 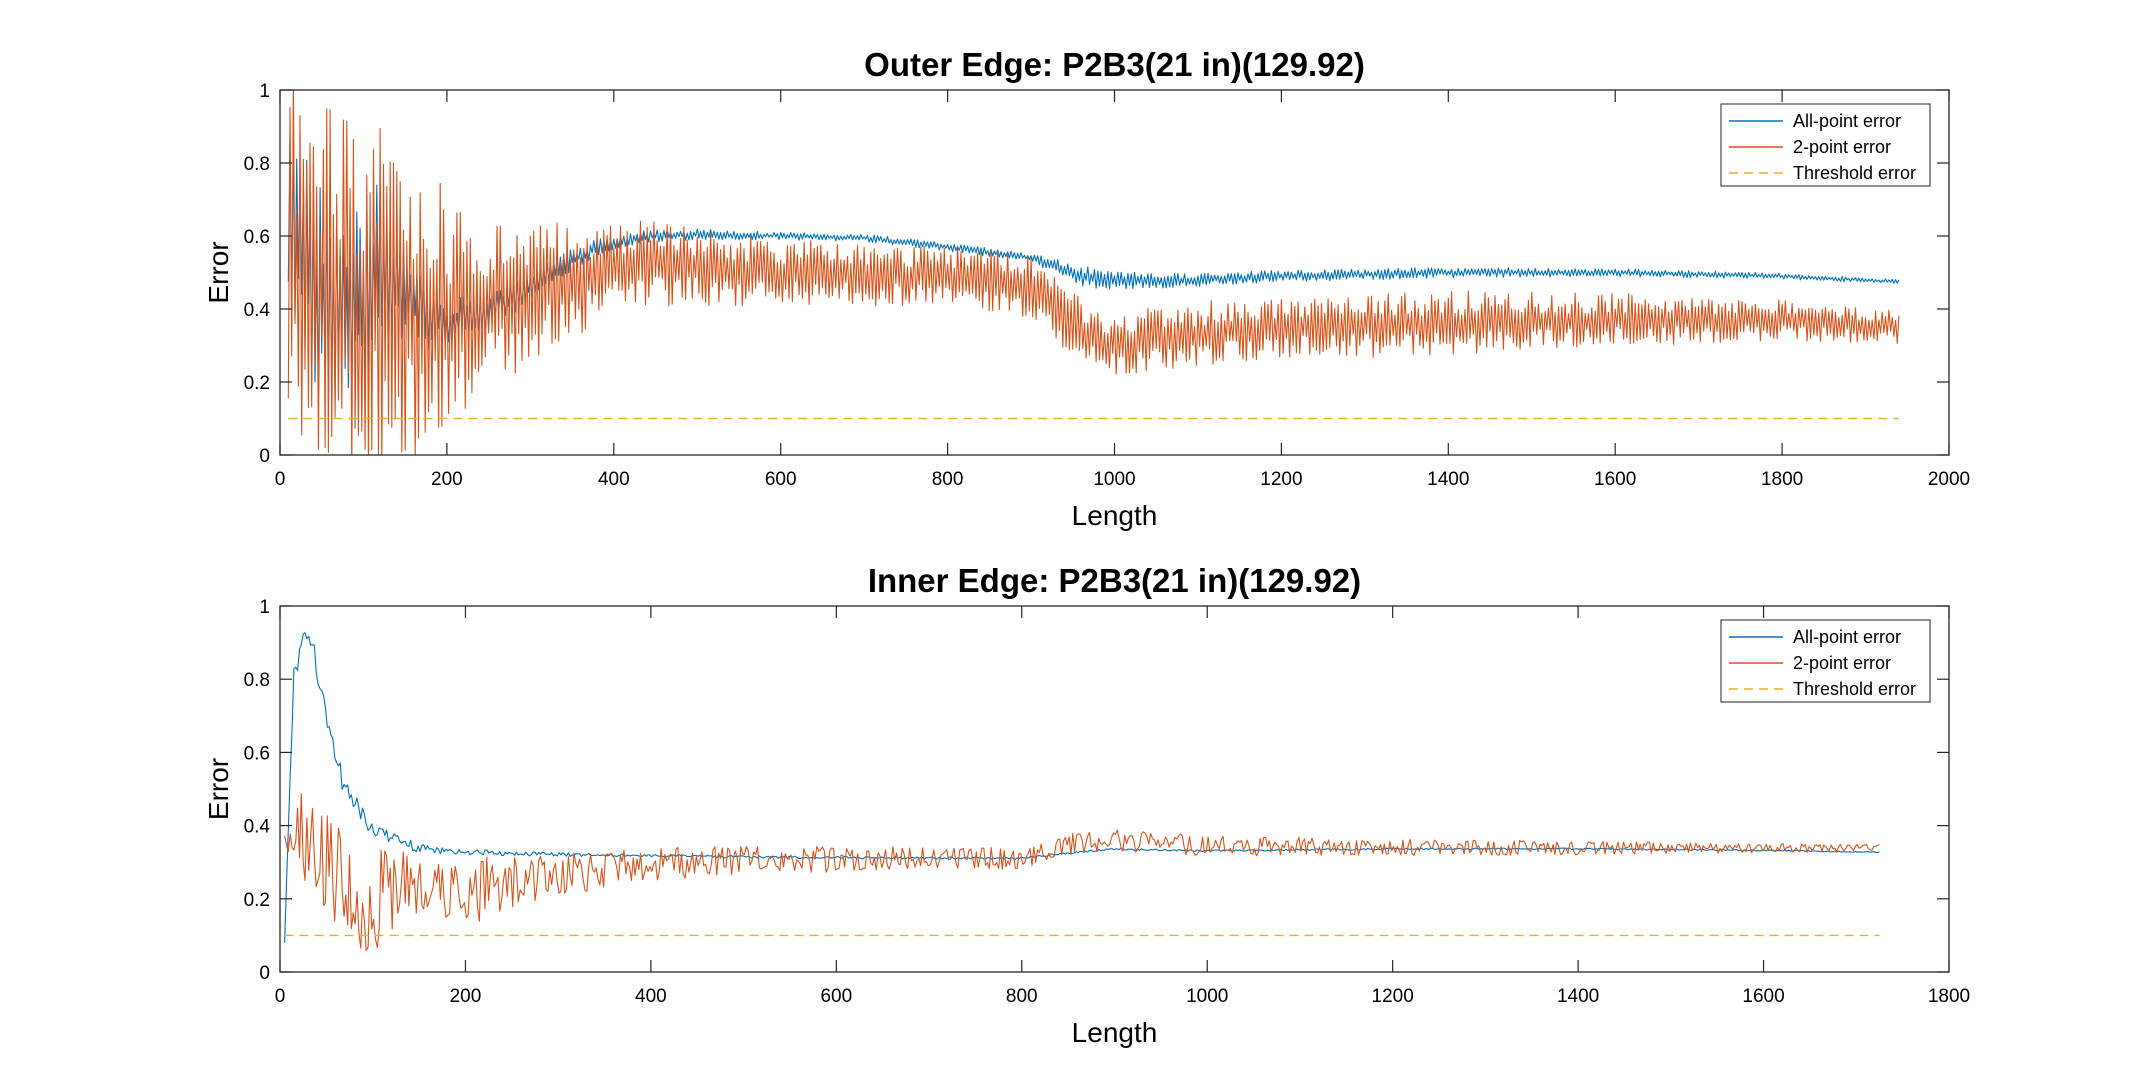 I want to click on x-tick-label: 2000, so click(x=1949, y=479).